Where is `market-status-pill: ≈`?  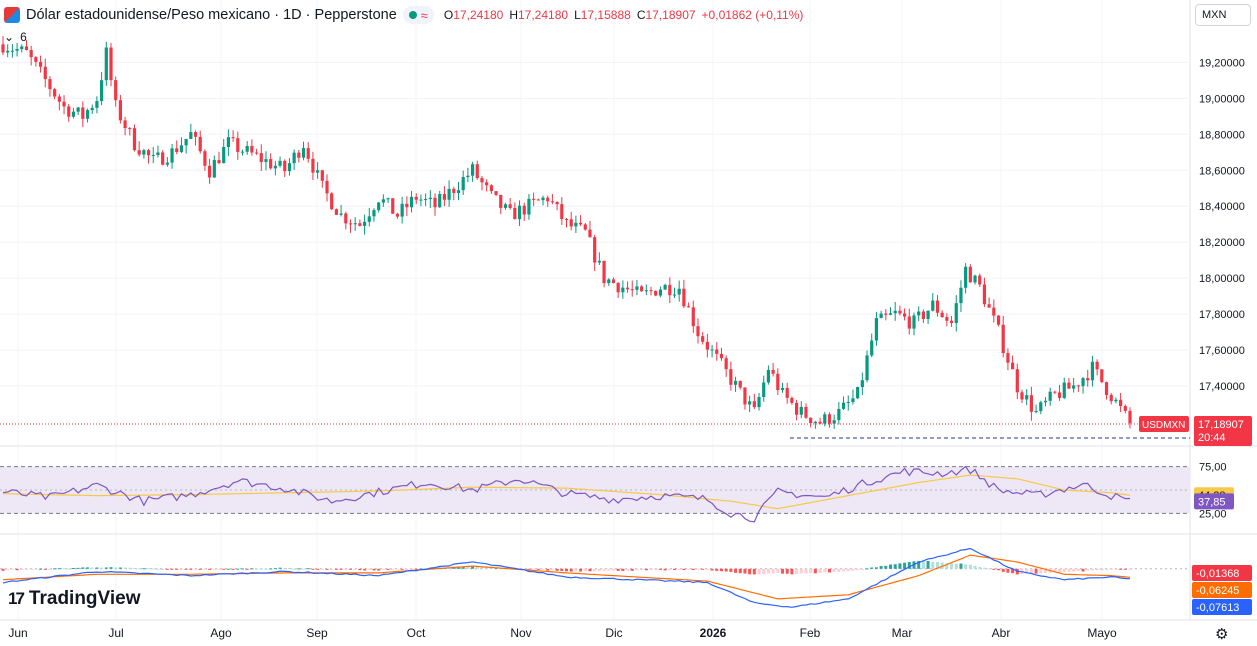 market-status-pill: ≈ is located at coordinates (418, 15).